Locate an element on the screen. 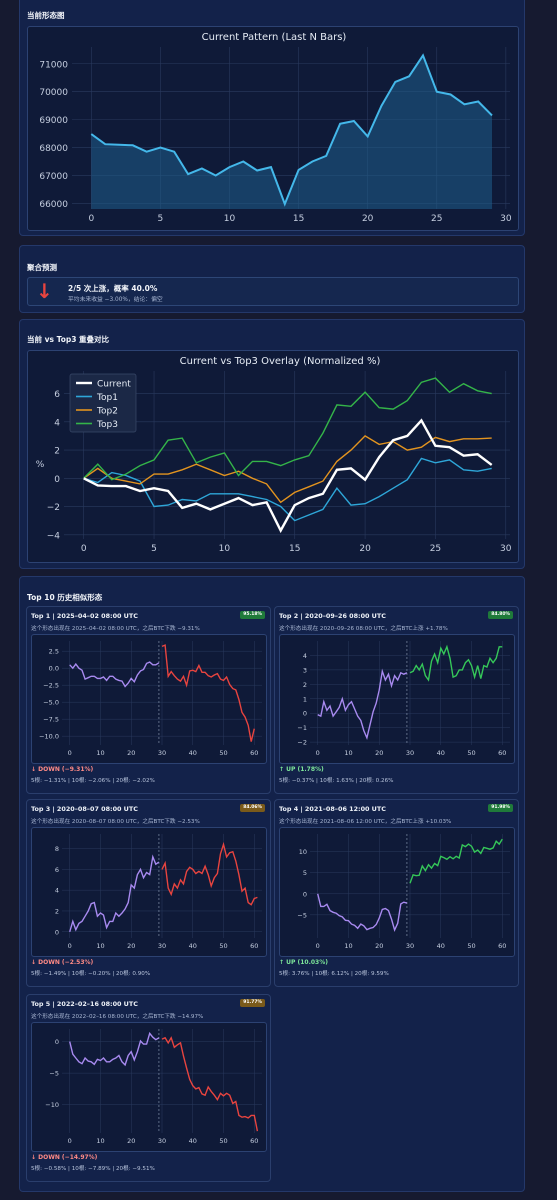 The height and width of the screenshot is (1200, 557). y-tick-label: 6 is located at coordinates (57, 870).